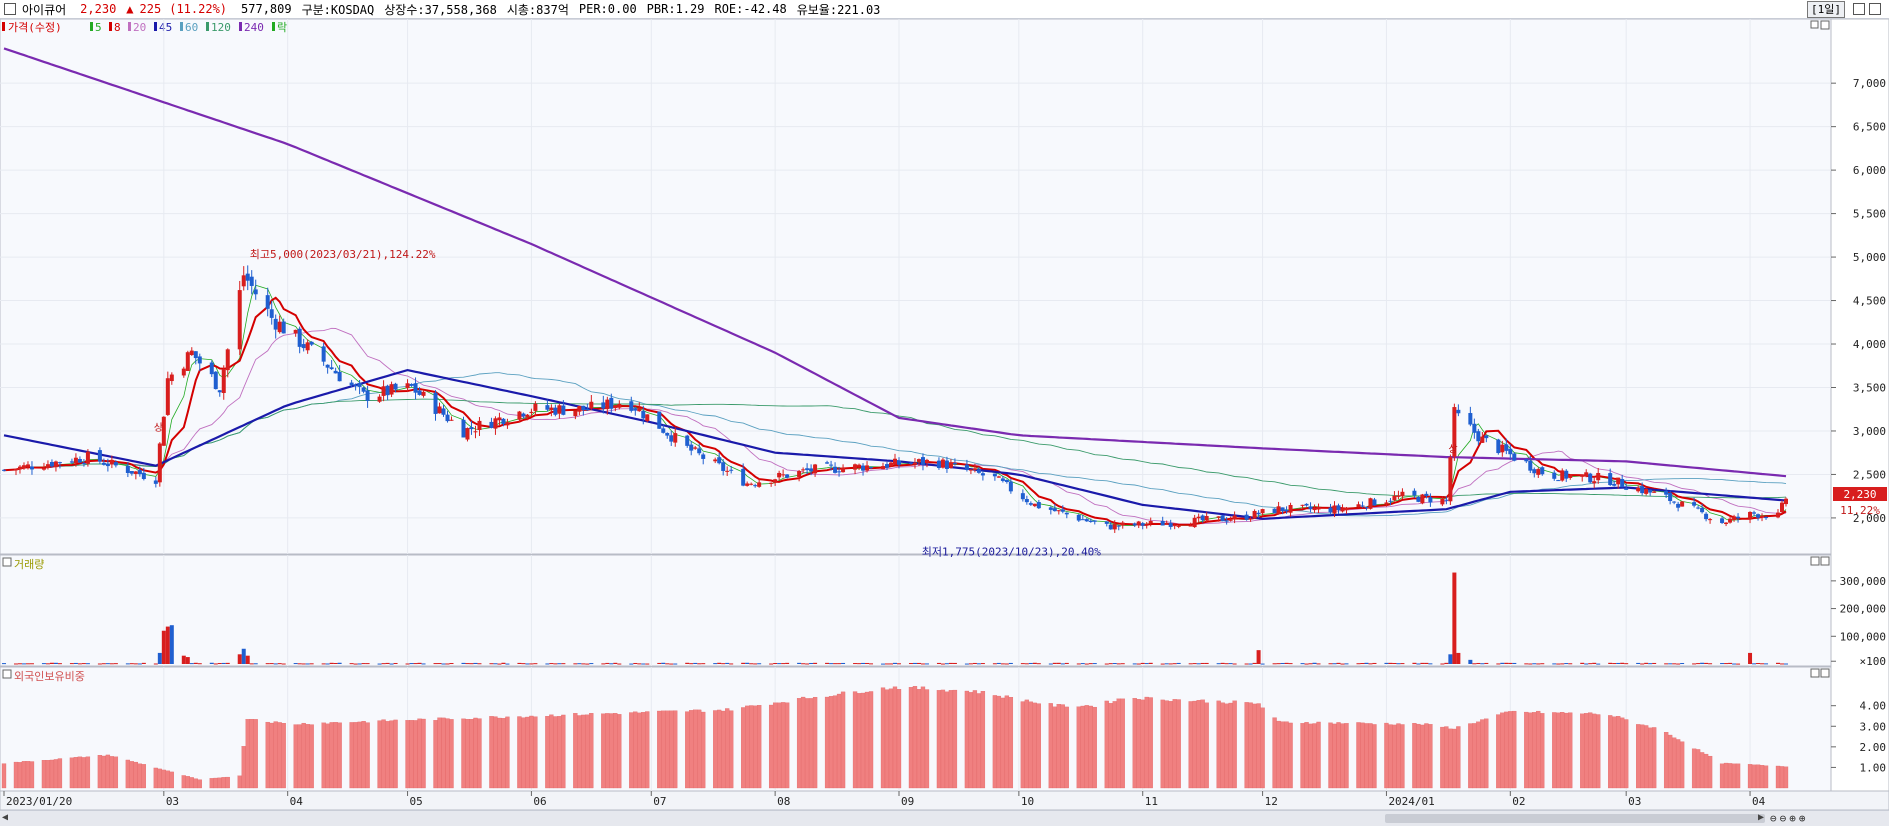 The height and width of the screenshot is (826, 1889). I want to click on zoom-out-icon: ⊖, so click(1783, 818).